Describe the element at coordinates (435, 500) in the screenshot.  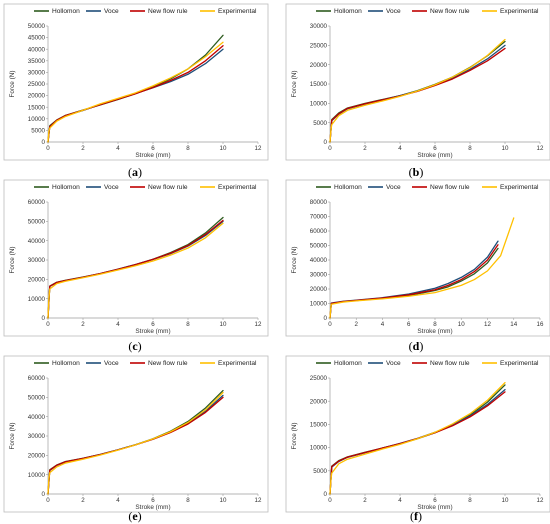
I see `x-tick-label: 6` at that location.